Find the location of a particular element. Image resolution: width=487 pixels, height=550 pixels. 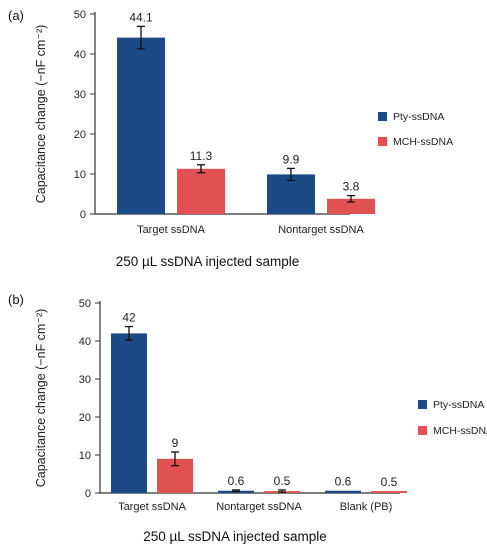

panel-label: (a) is located at coordinates (16, 15).